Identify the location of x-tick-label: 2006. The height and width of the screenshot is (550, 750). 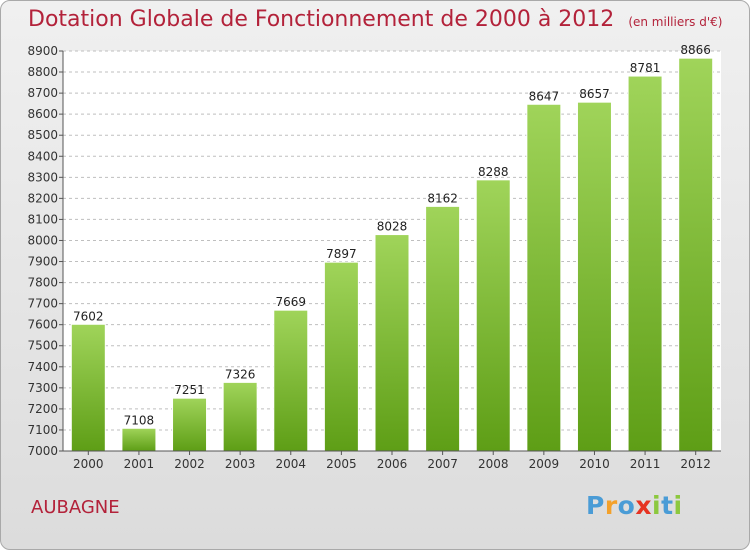
(392, 464).